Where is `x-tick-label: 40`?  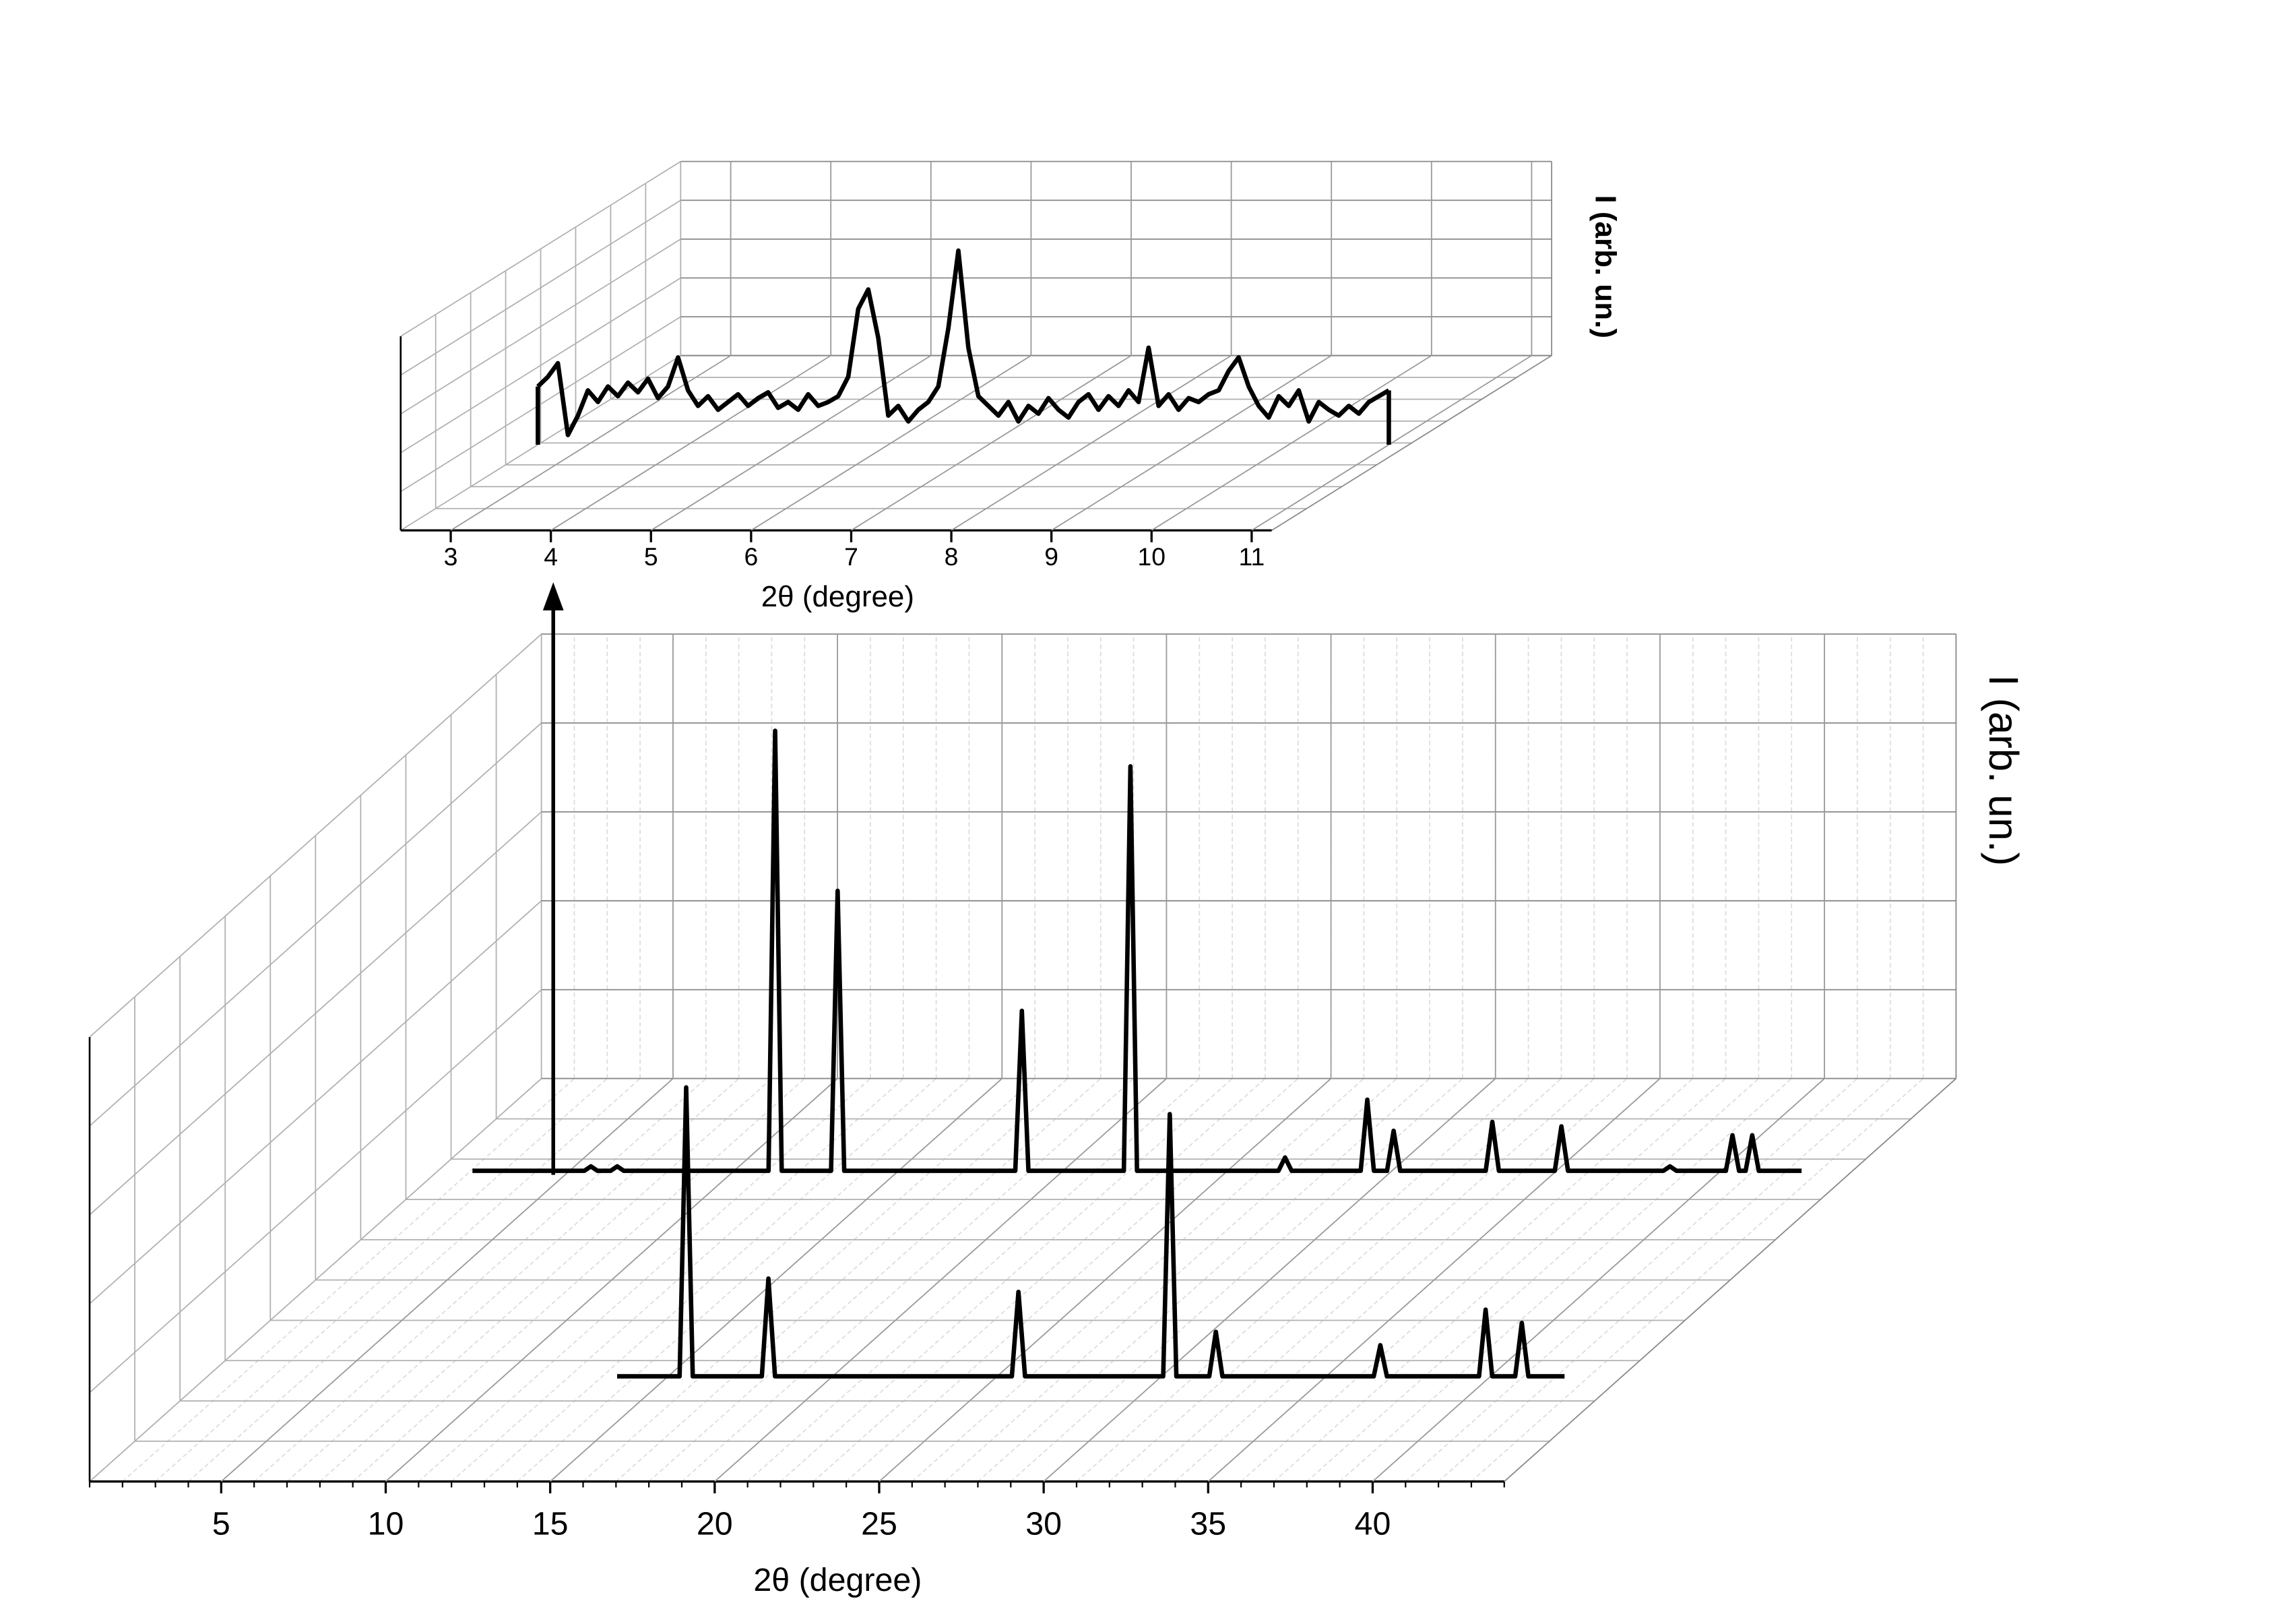 x-tick-label: 40 is located at coordinates (1373, 1523).